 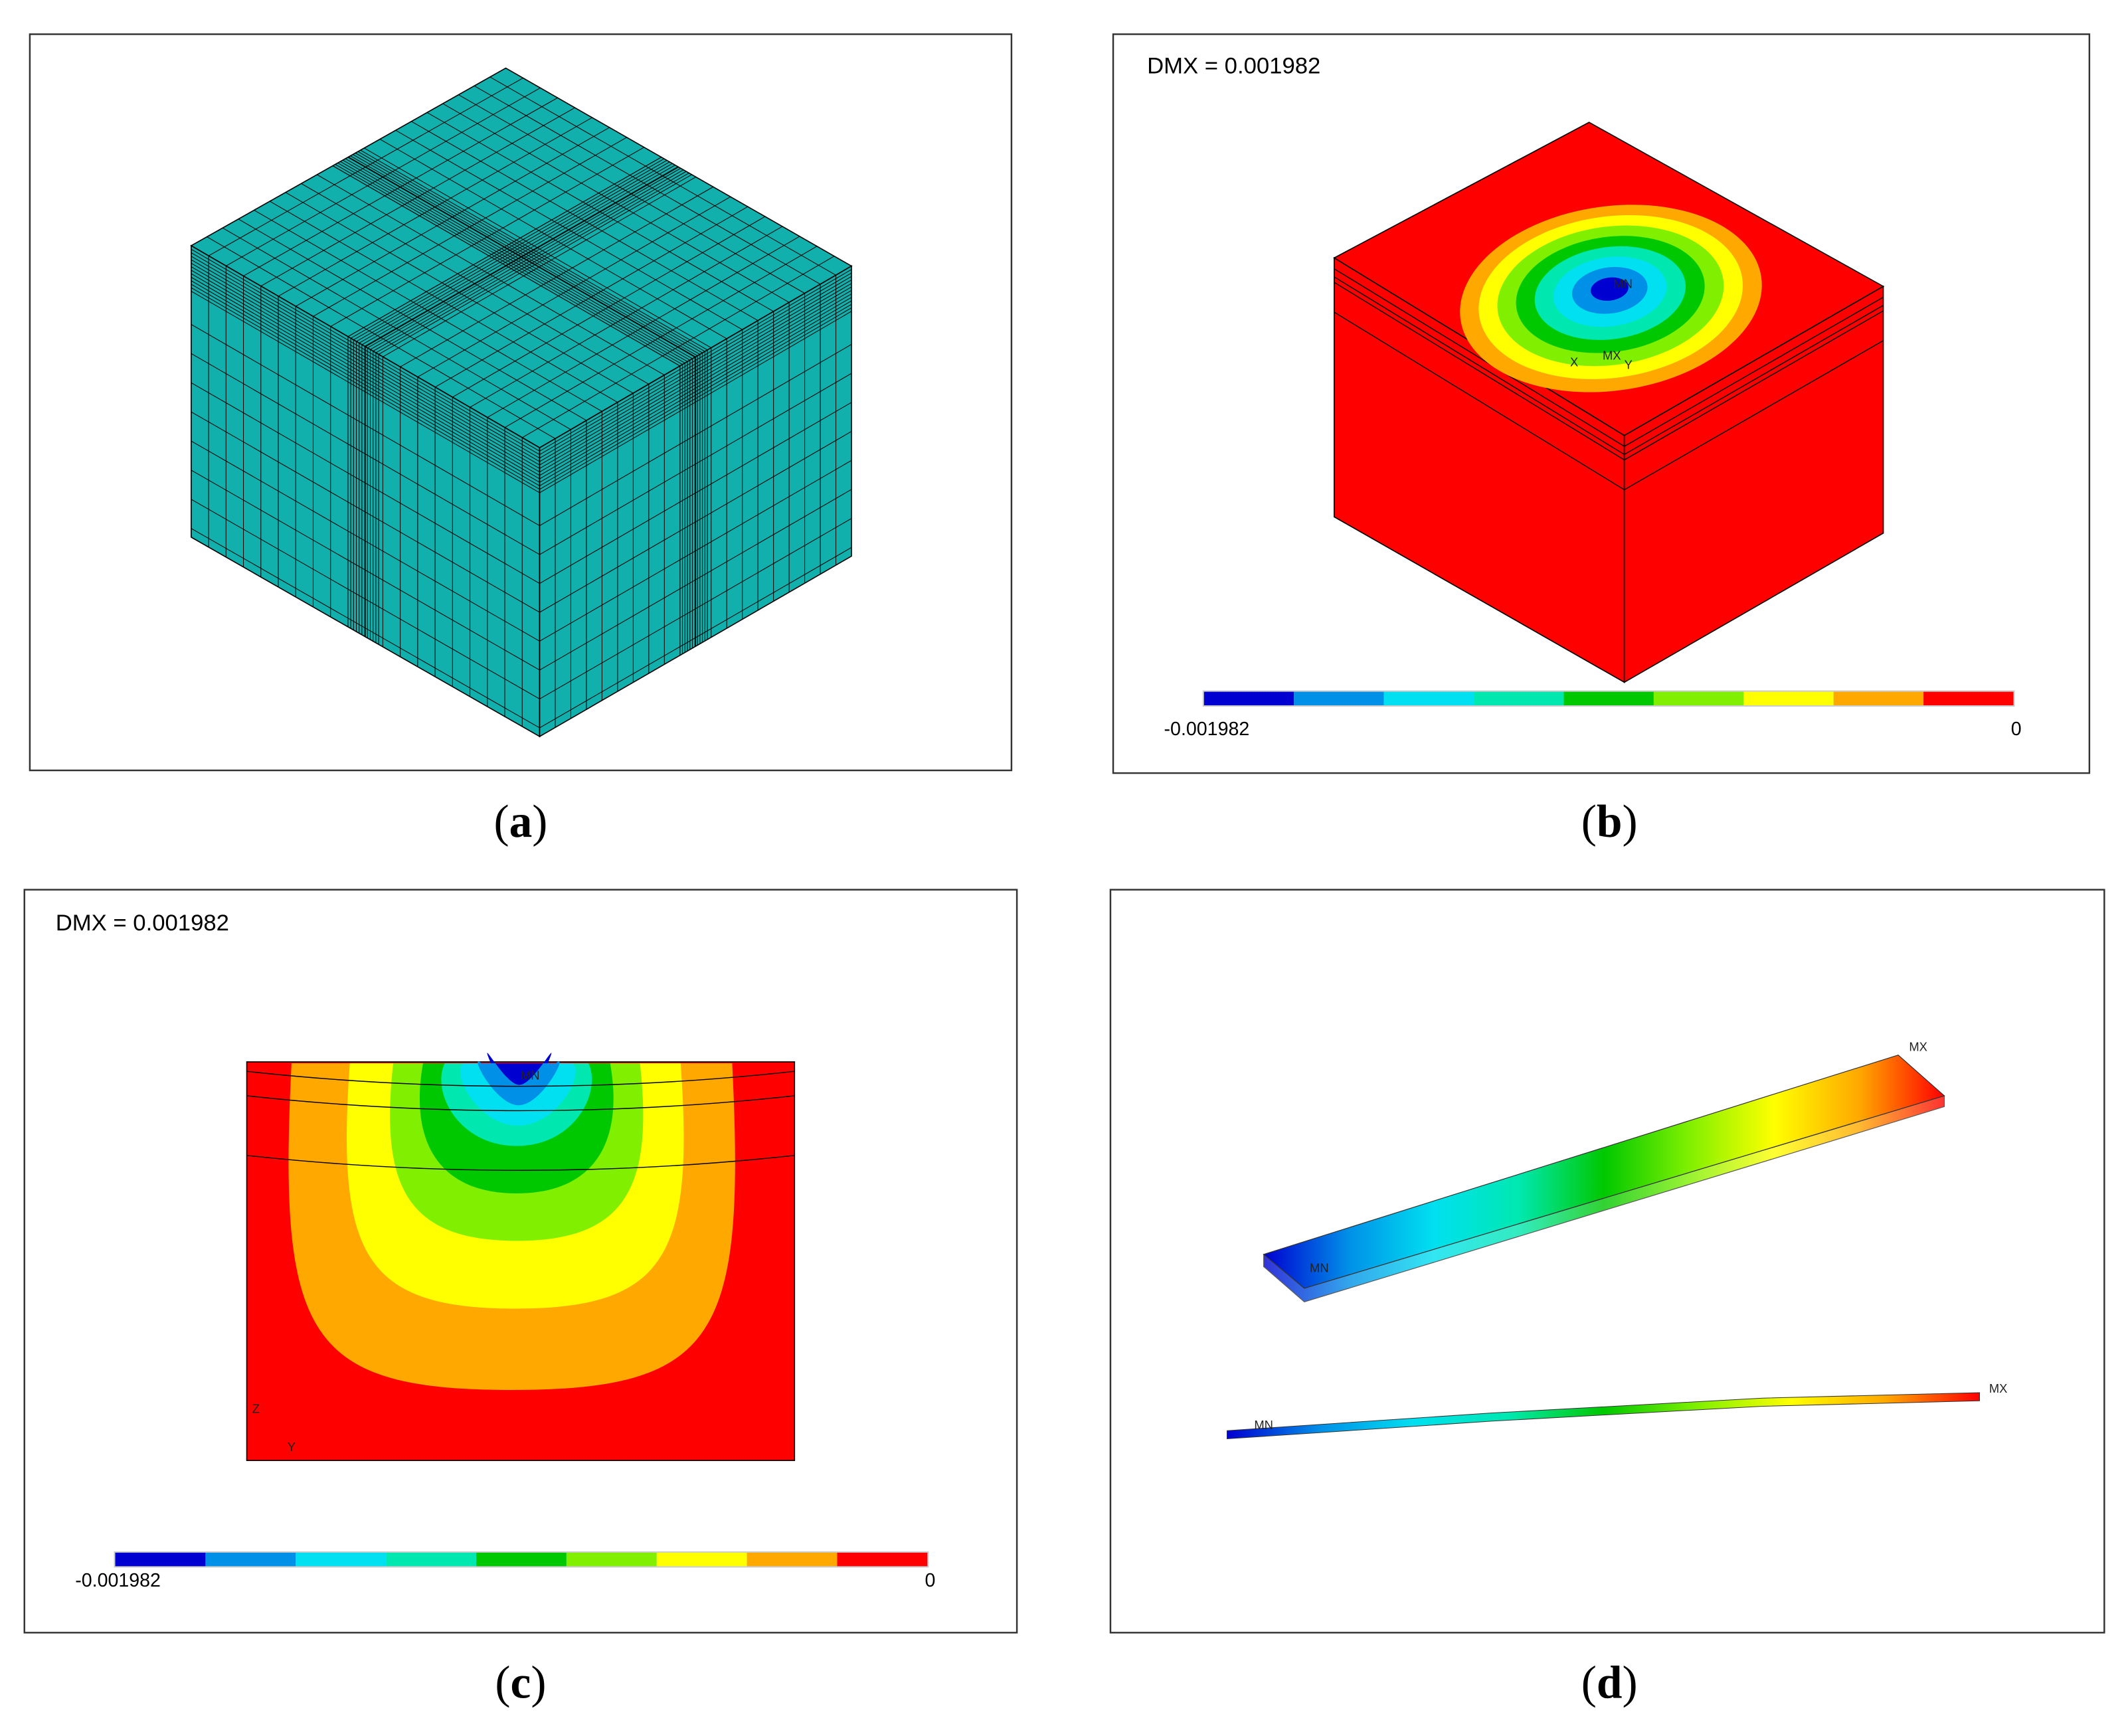 I want to click on caption-part: d, so click(x=1610, y=1683).